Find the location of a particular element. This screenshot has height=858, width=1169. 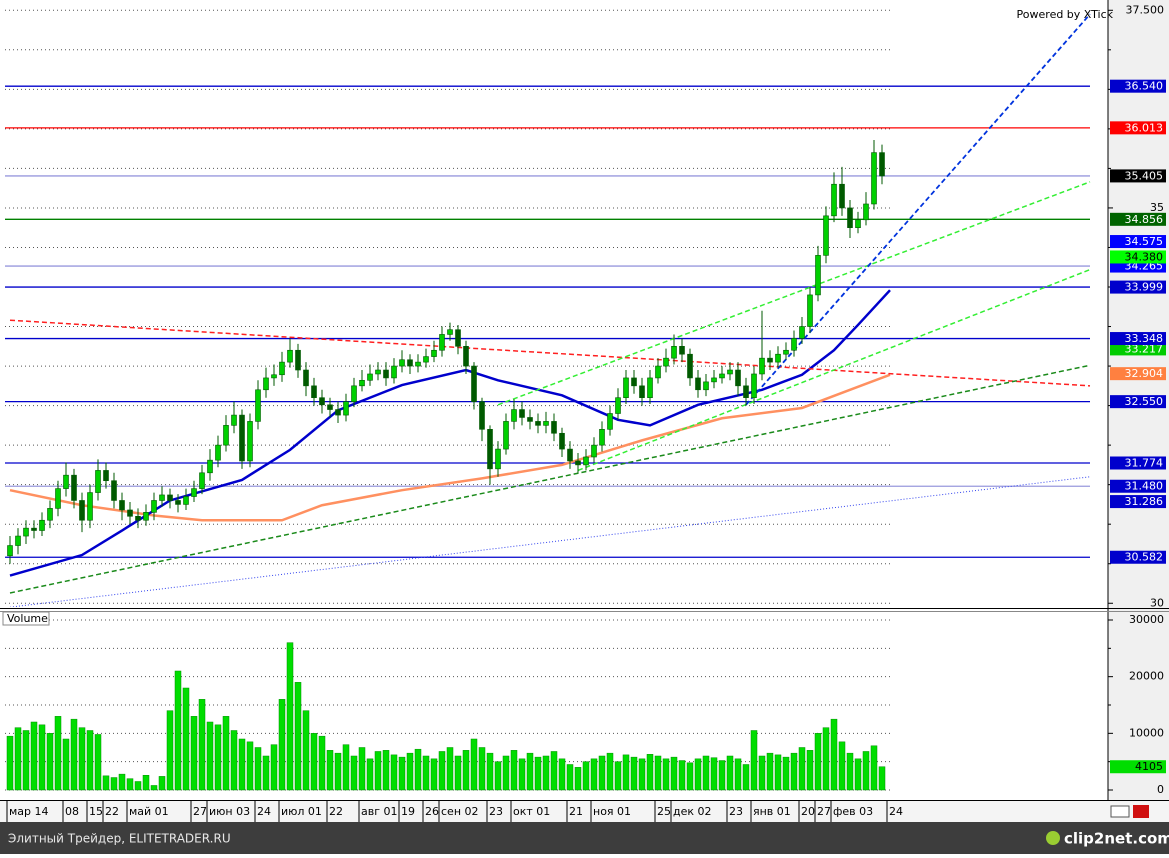

price-tag-label: 34.856 is located at coordinates (1144, 219).